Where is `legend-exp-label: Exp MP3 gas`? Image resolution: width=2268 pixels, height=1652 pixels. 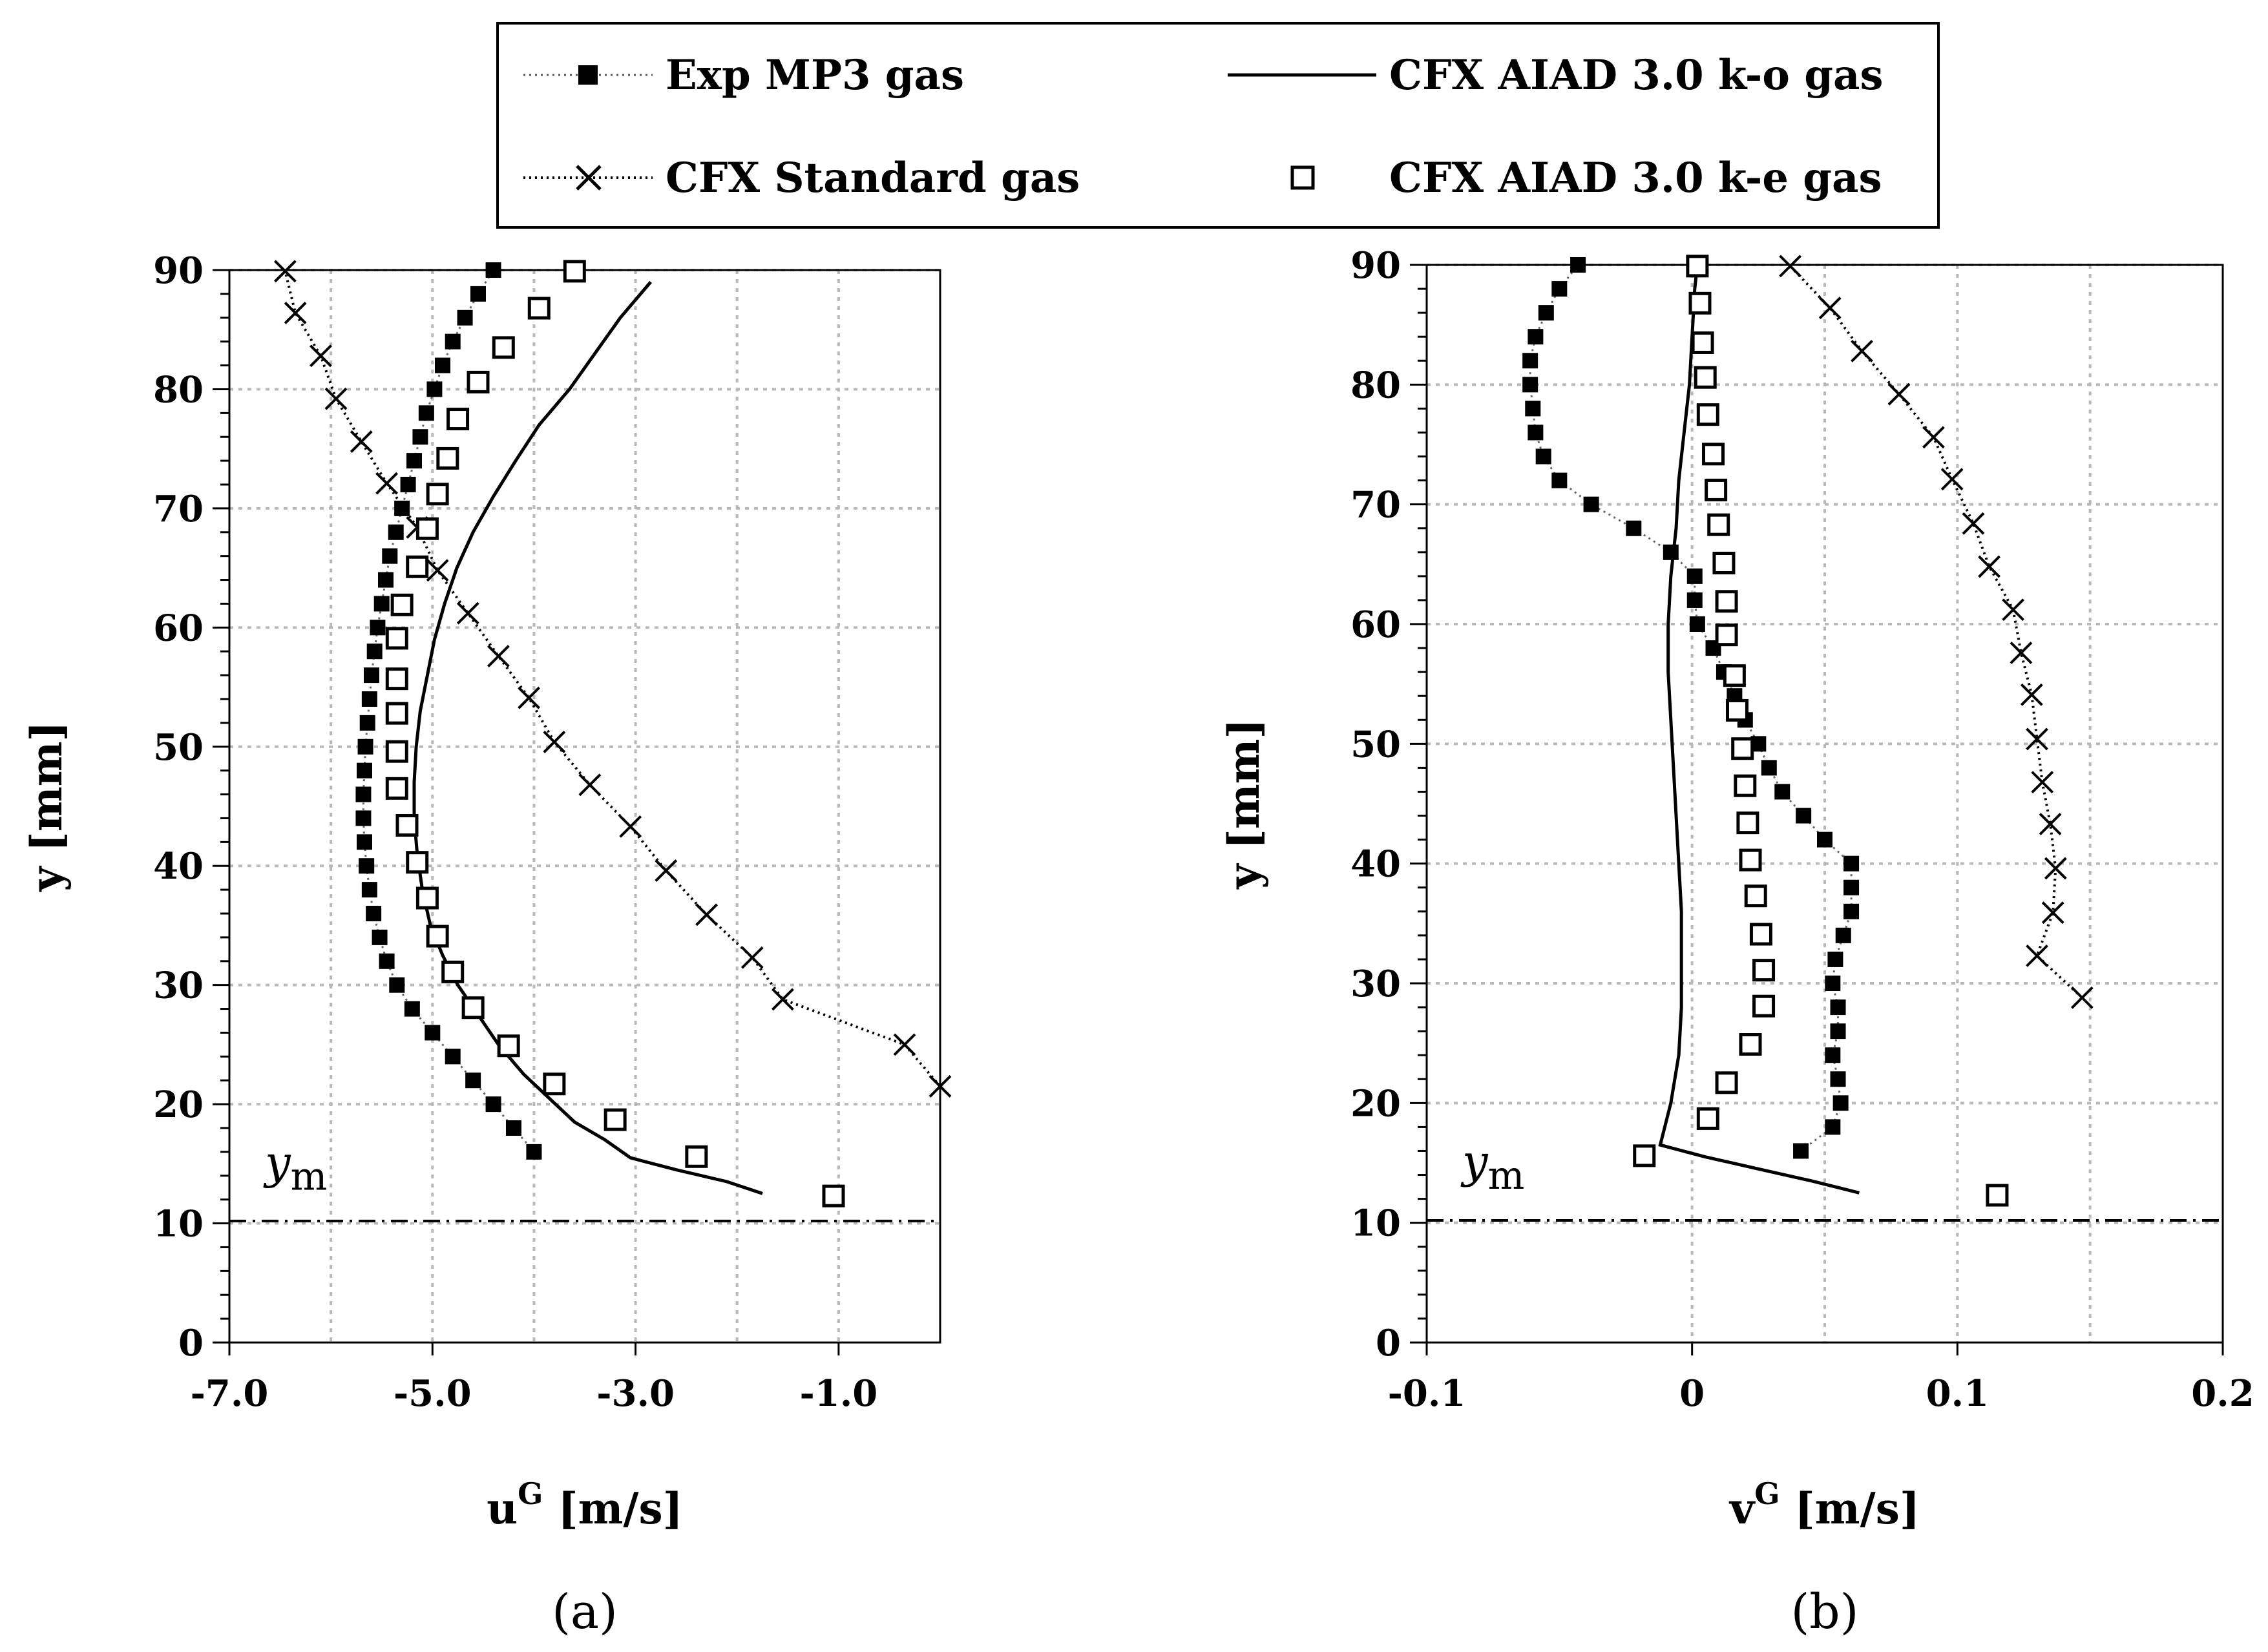
legend-exp-label: Exp MP3 gas is located at coordinates (815, 75).